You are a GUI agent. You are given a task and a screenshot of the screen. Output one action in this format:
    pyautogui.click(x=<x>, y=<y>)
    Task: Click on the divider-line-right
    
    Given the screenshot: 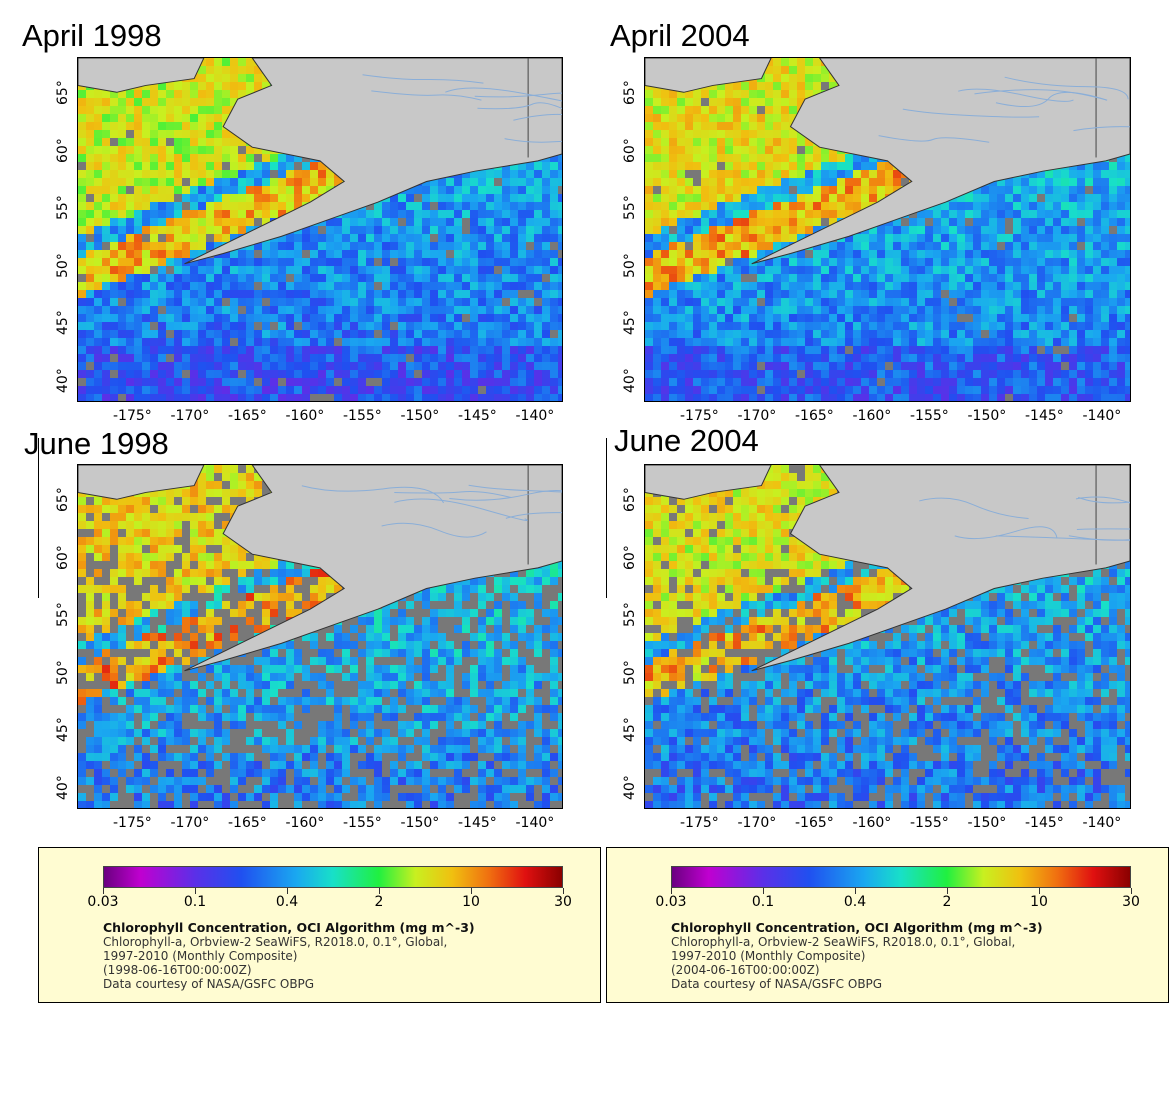 What is the action you would take?
    pyautogui.click(x=606, y=518)
    